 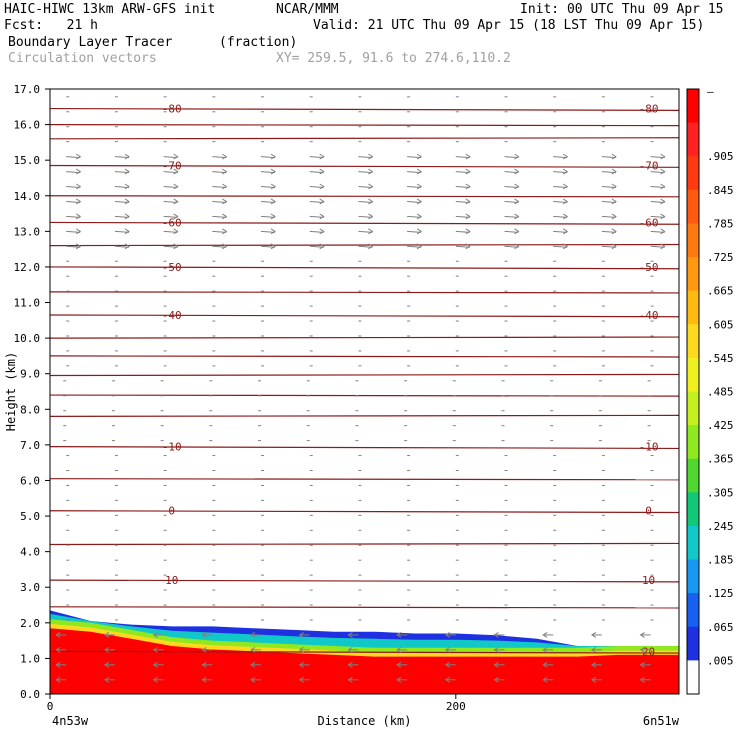 What do you see at coordinates (720, 156) in the screenshot?
I see `colorbar-label: .905` at bounding box center [720, 156].